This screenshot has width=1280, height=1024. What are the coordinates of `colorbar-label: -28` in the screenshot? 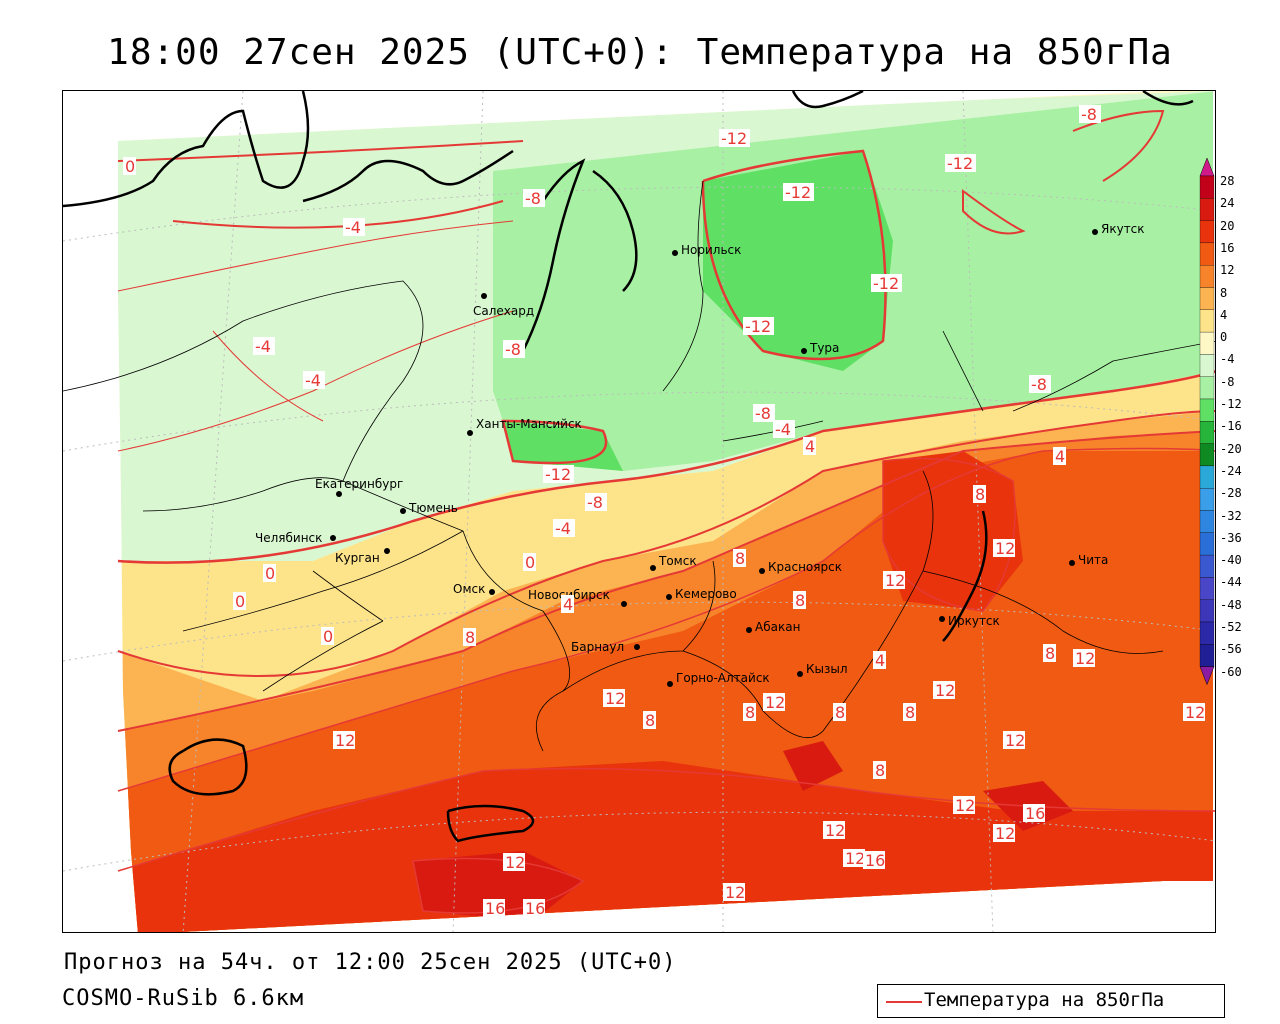 It's located at (1231, 493).